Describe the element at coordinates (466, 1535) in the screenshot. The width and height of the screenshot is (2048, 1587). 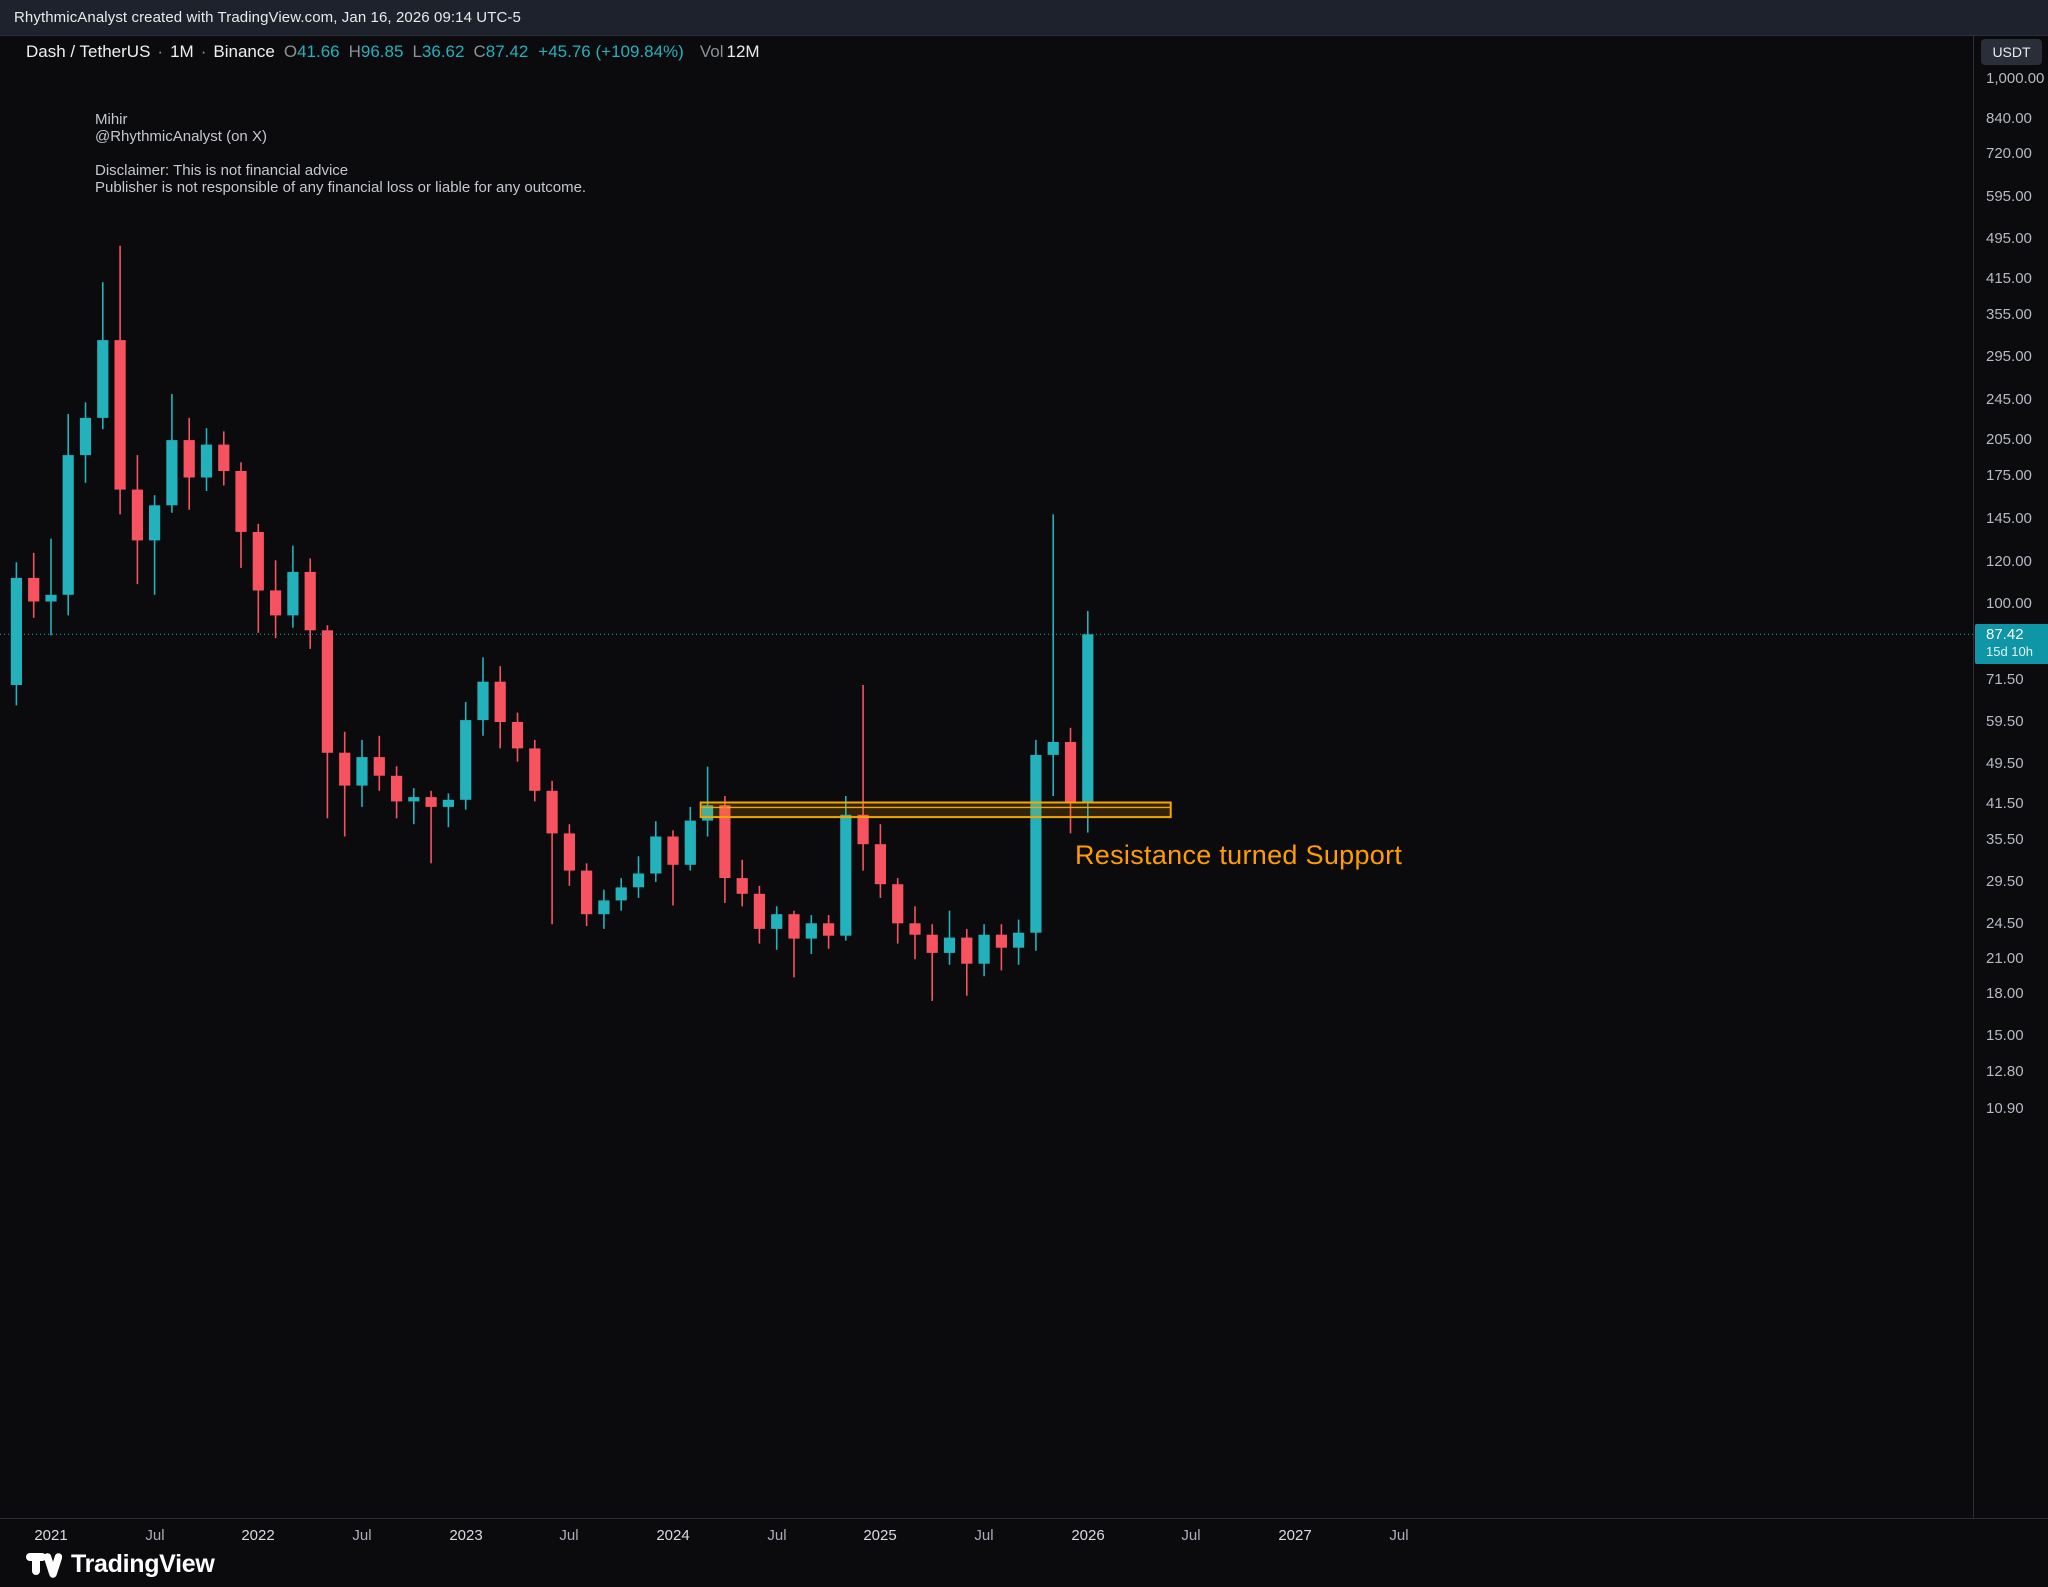
I see `time-tick-label: 2023` at that location.